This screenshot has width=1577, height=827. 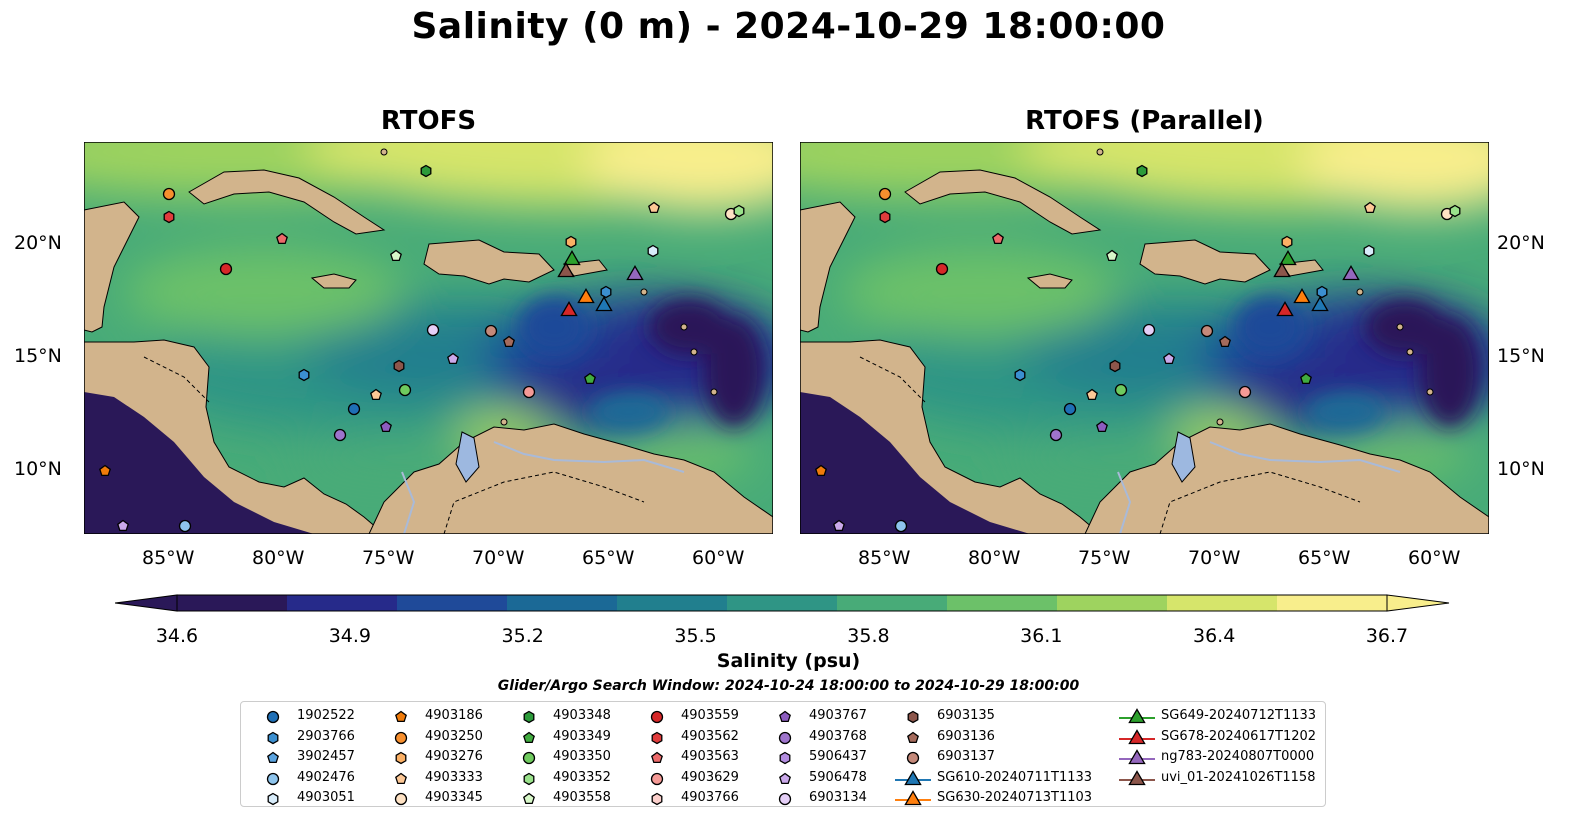 I want to click on colorbar-min-extend, so click(x=146, y=603).